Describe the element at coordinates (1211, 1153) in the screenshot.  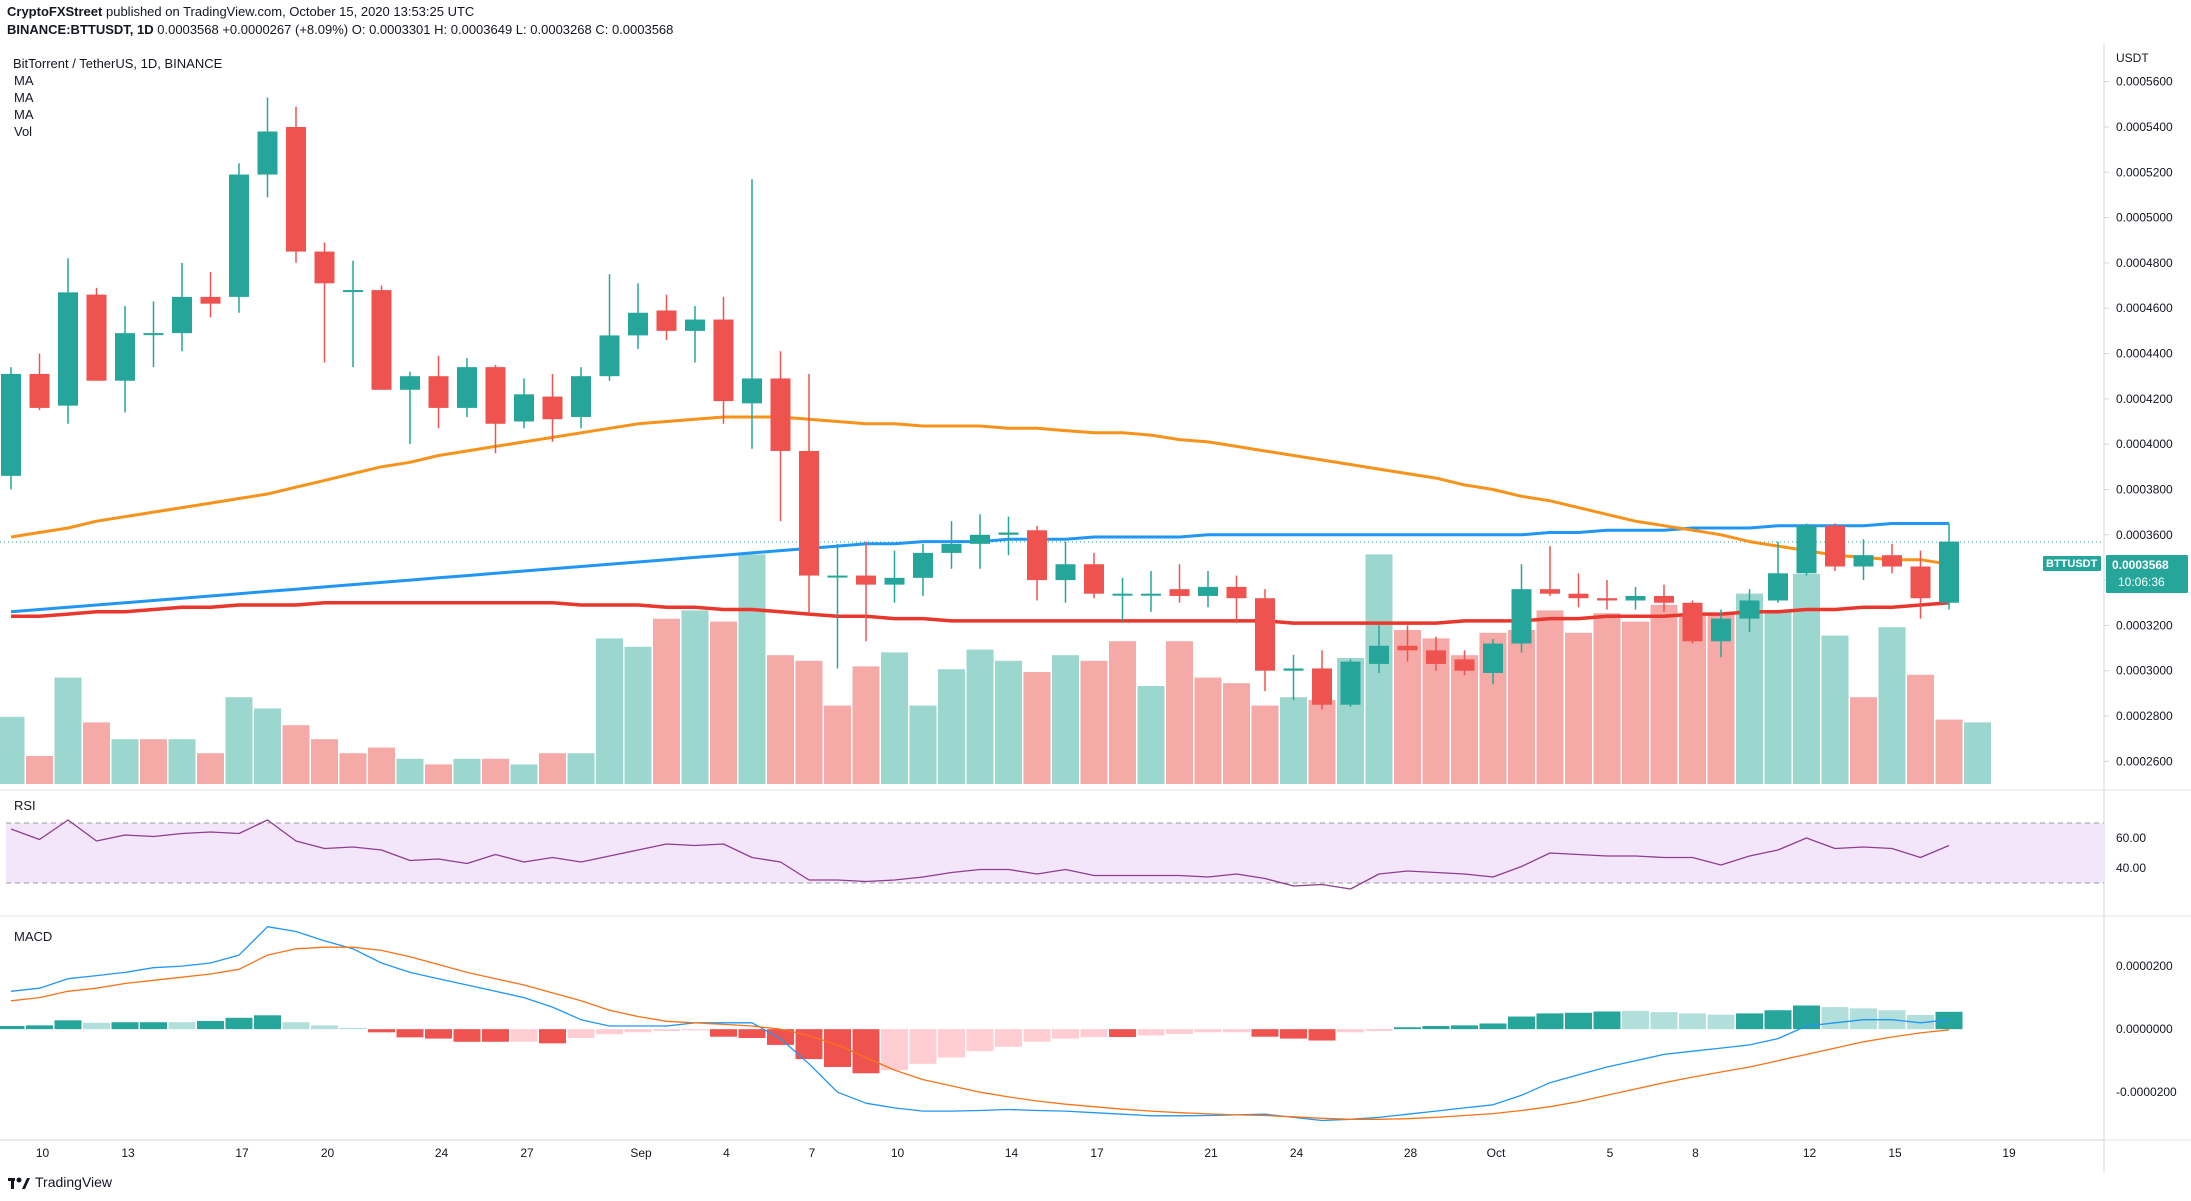
I see `time-tick-label: 21` at that location.